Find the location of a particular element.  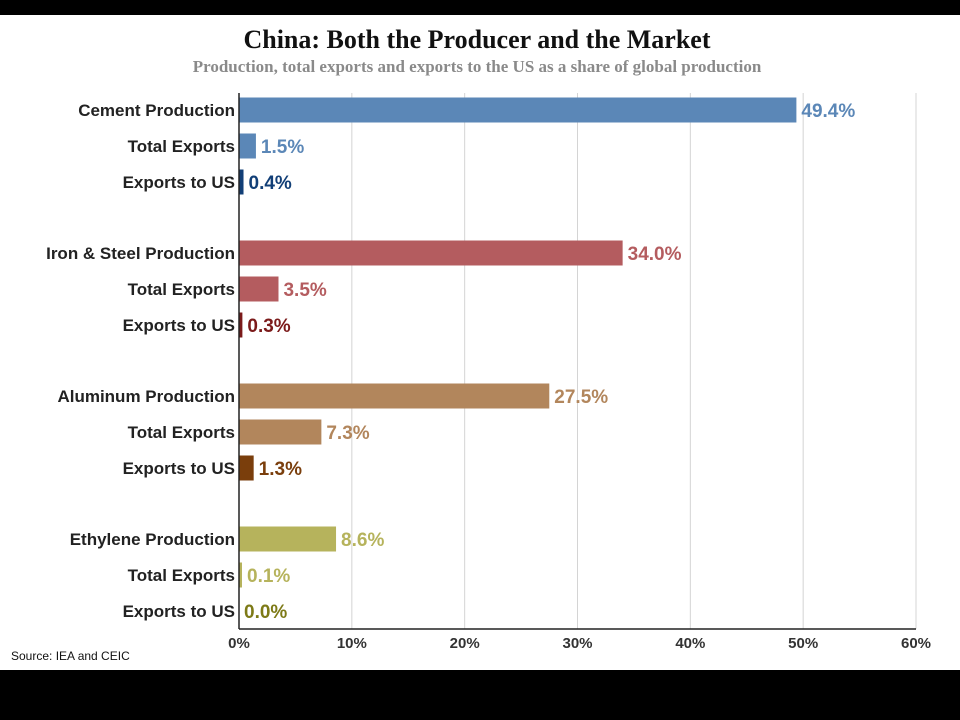

chart-title: China: Both the Producer and the Market is located at coordinates (477, 39).